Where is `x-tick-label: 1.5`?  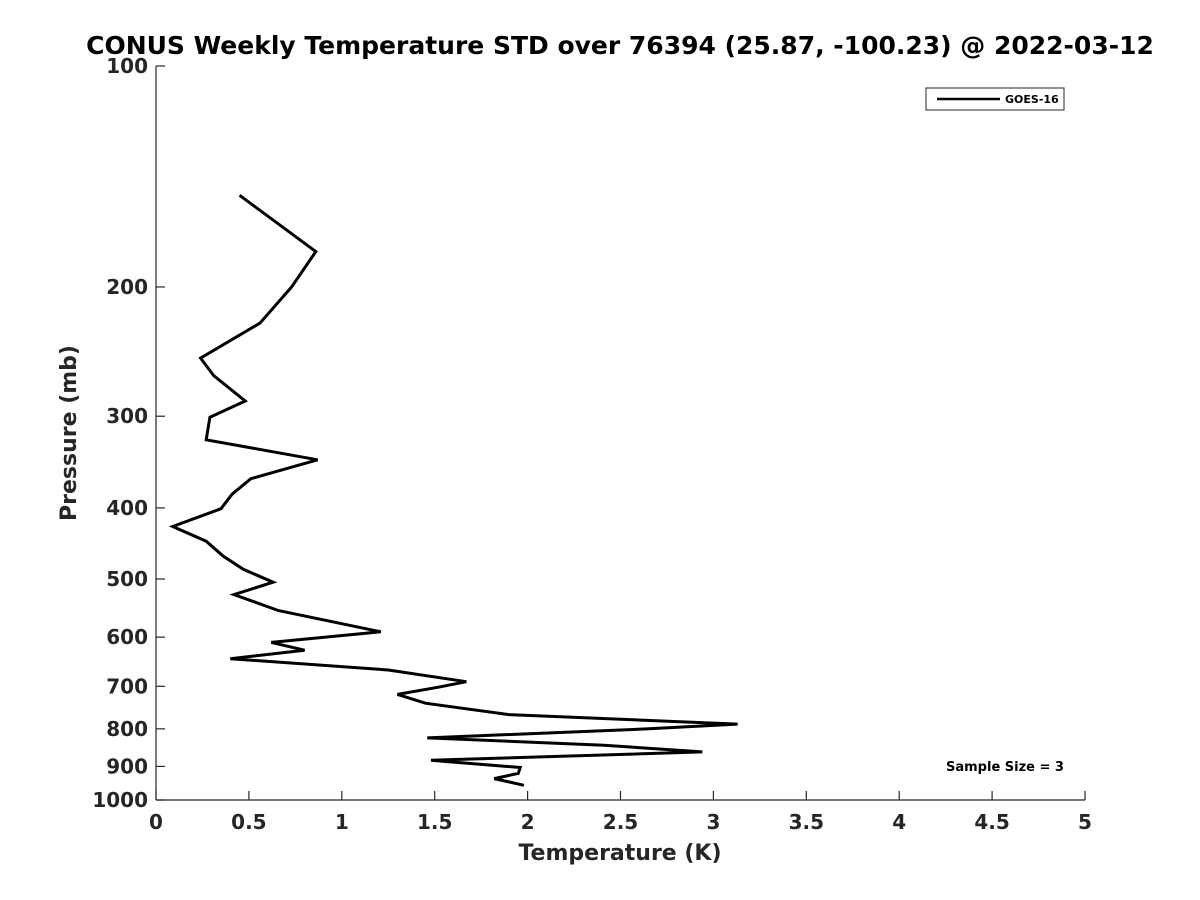
x-tick-label: 1.5 is located at coordinates (434, 822).